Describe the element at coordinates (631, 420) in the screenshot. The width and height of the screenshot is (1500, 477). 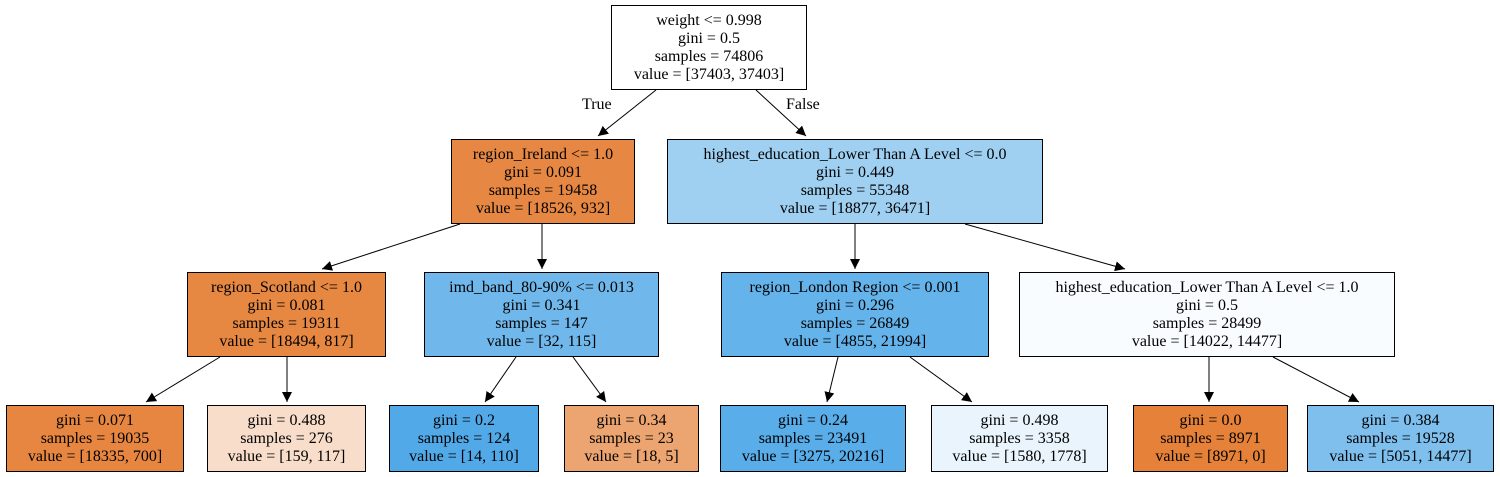
I see `node-text-line: gini = 0.34` at that location.